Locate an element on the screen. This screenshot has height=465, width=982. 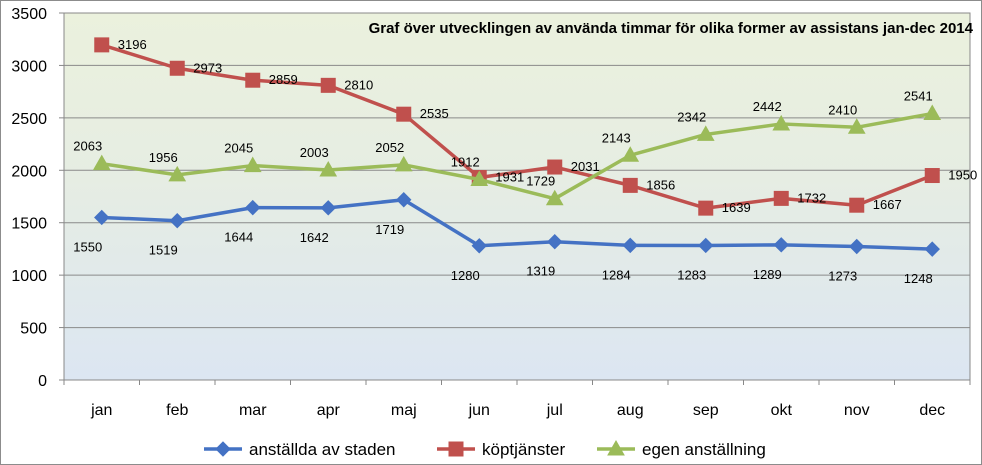
y-axis: 0 500 1000 1500 2000 2500 3000 3500 is located at coordinates (37, 198).